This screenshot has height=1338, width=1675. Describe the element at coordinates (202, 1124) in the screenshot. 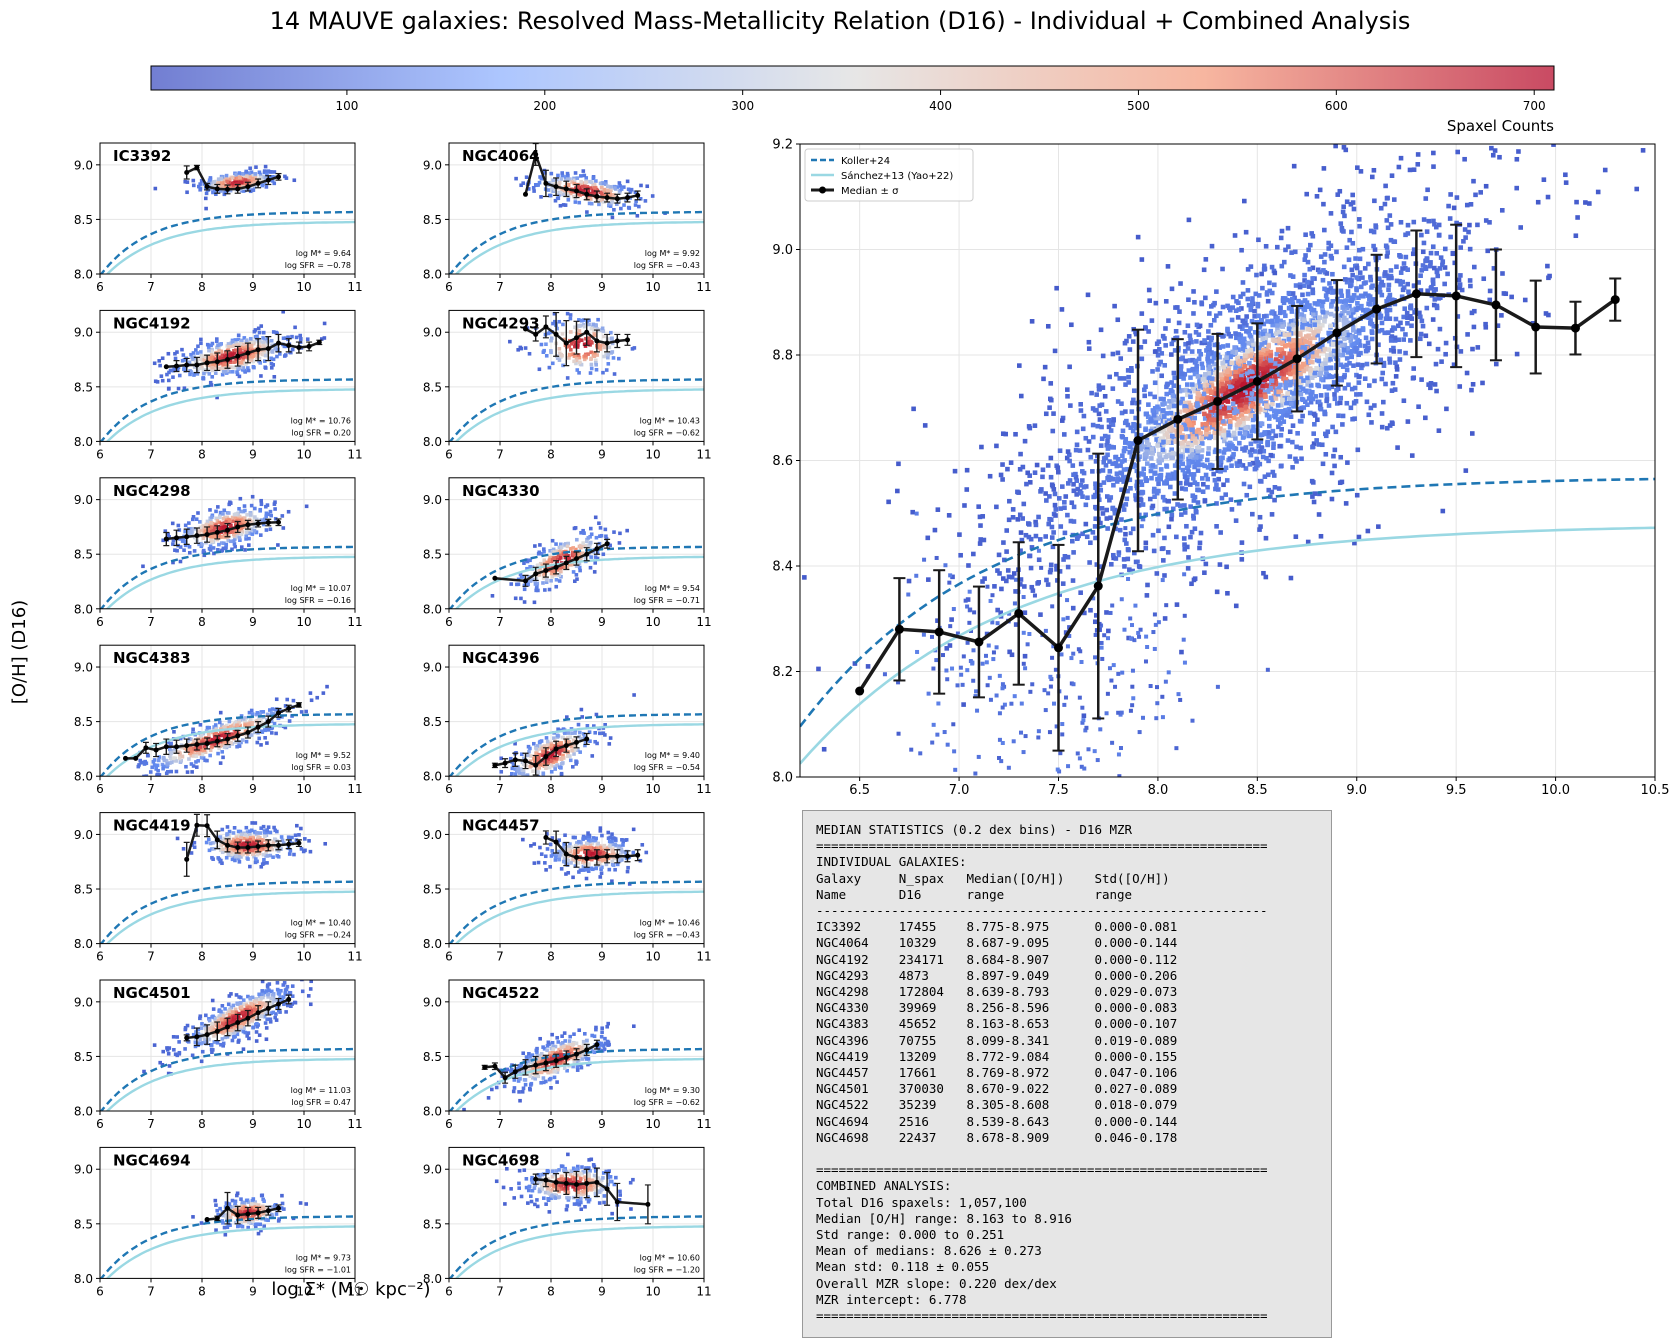

I see `x-tick-label: 8` at that location.